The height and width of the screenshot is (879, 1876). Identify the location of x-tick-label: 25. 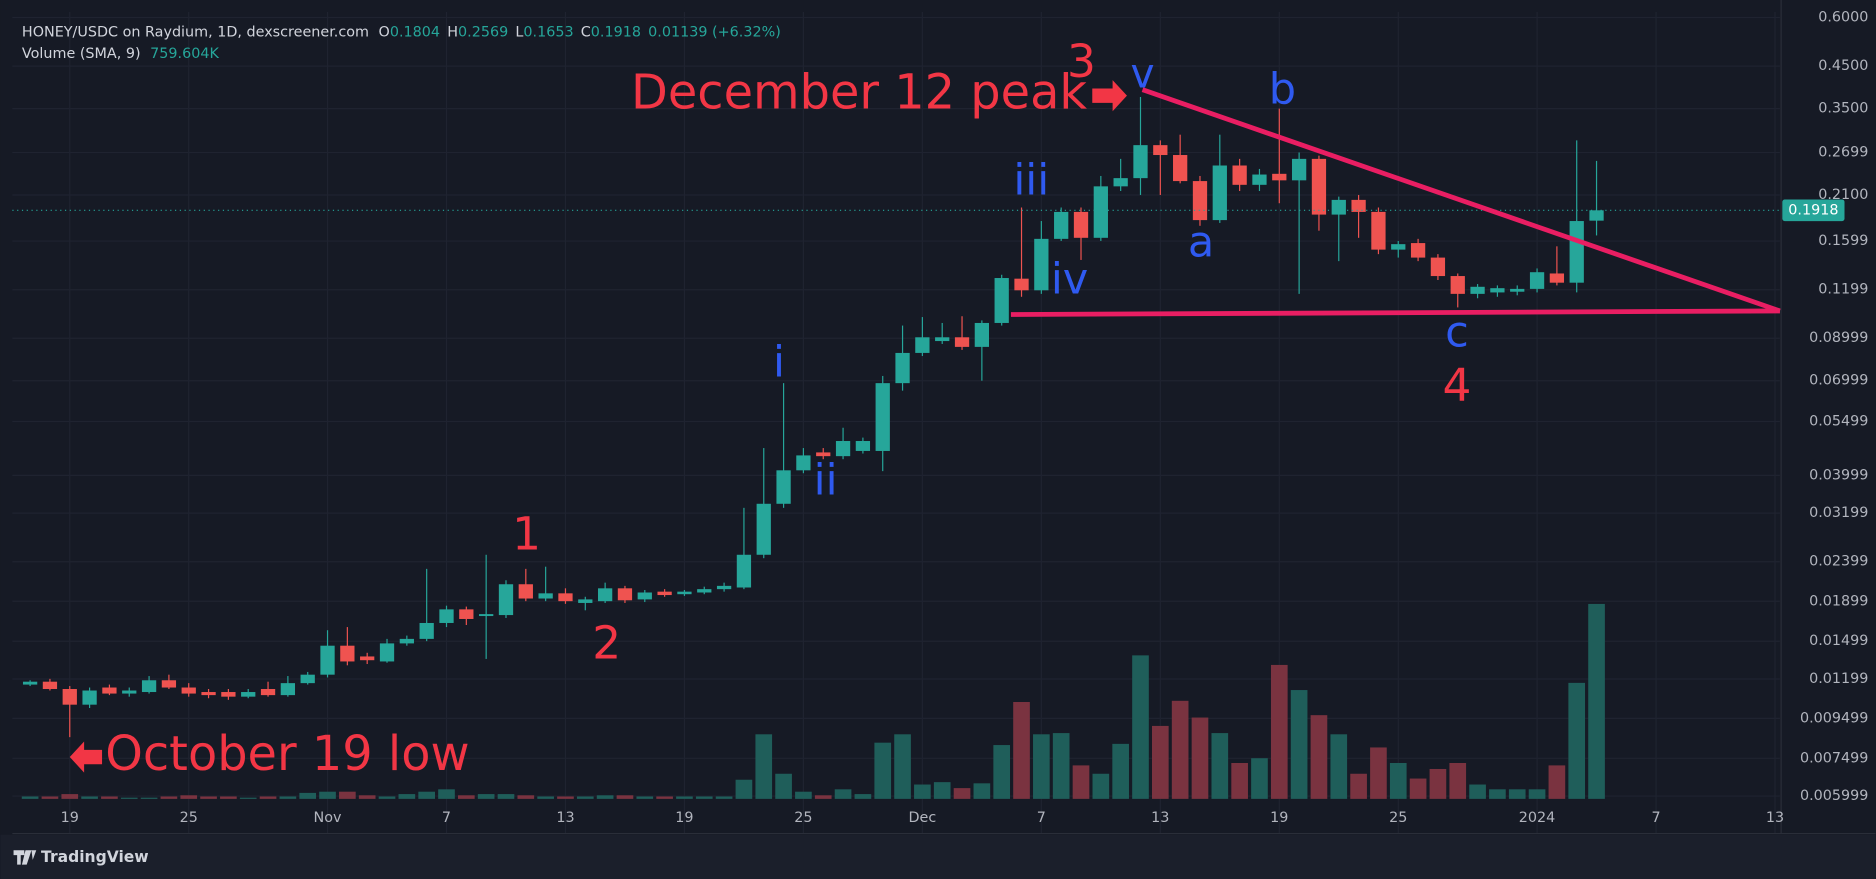
(1398, 818).